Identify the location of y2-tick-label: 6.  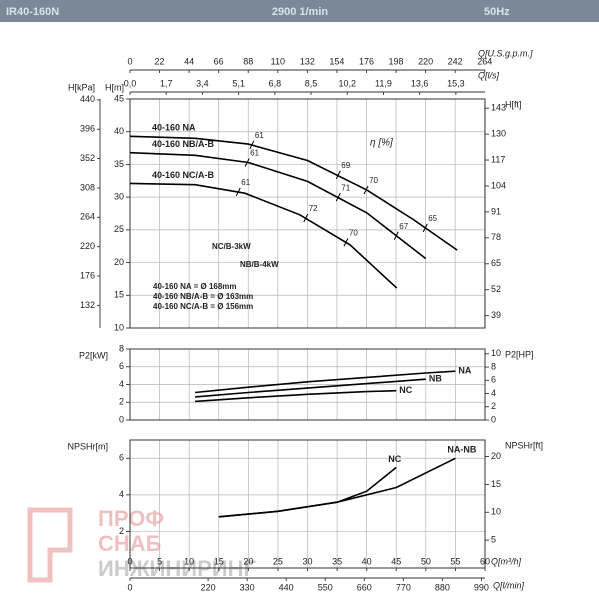
(493, 380).